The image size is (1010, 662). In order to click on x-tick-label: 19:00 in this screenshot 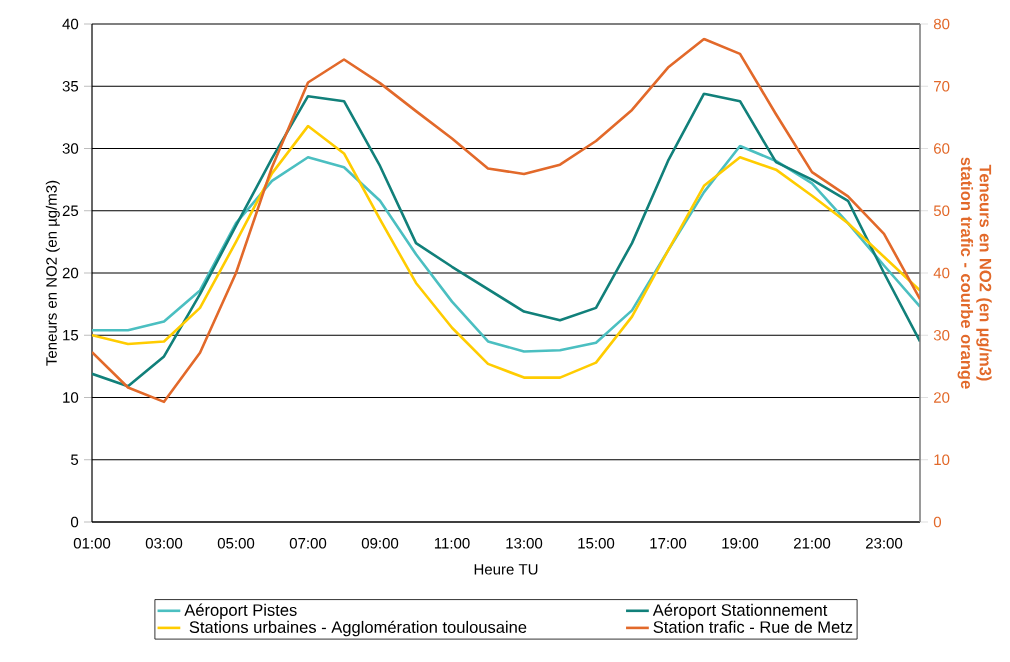, I will do `click(740, 543)`.